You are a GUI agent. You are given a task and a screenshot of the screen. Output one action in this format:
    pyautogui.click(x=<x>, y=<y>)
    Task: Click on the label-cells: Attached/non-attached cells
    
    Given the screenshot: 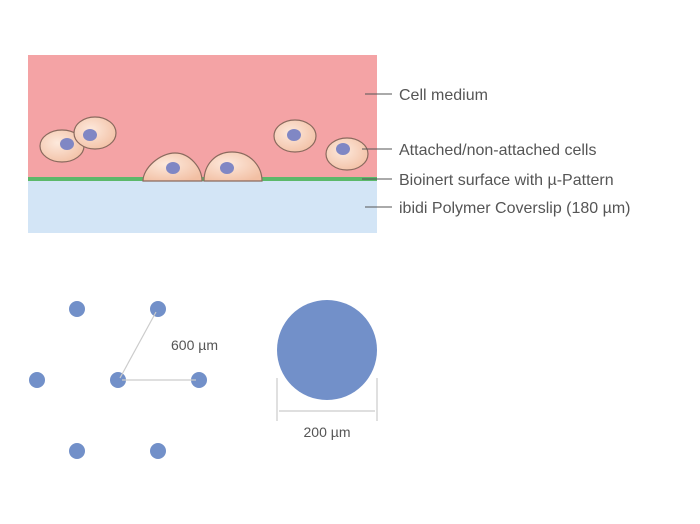 What is the action you would take?
    pyautogui.click(x=497, y=150)
    